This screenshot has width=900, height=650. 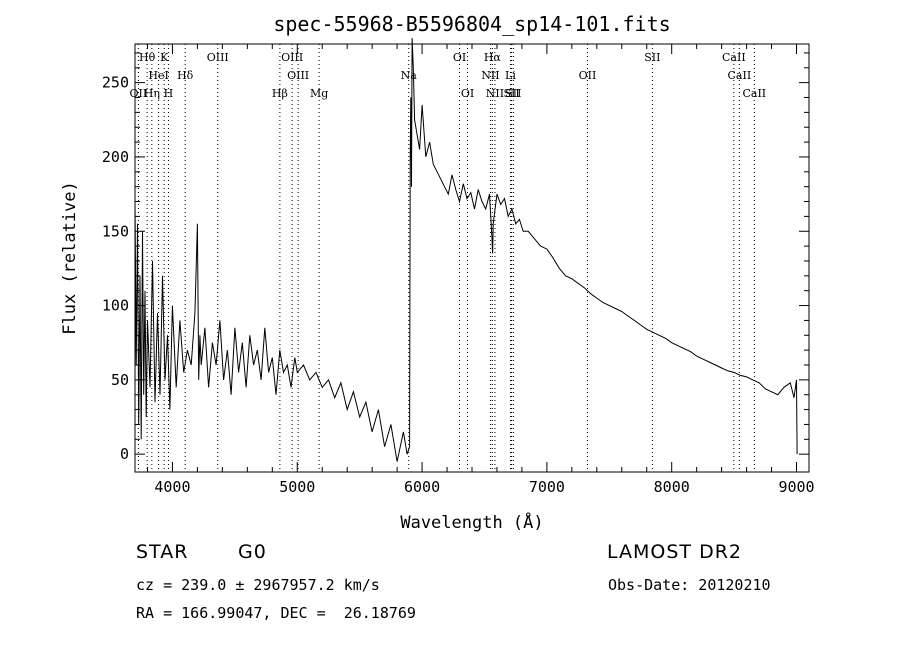 I want to click on line-label-Mg: Mg, so click(x=319, y=93).